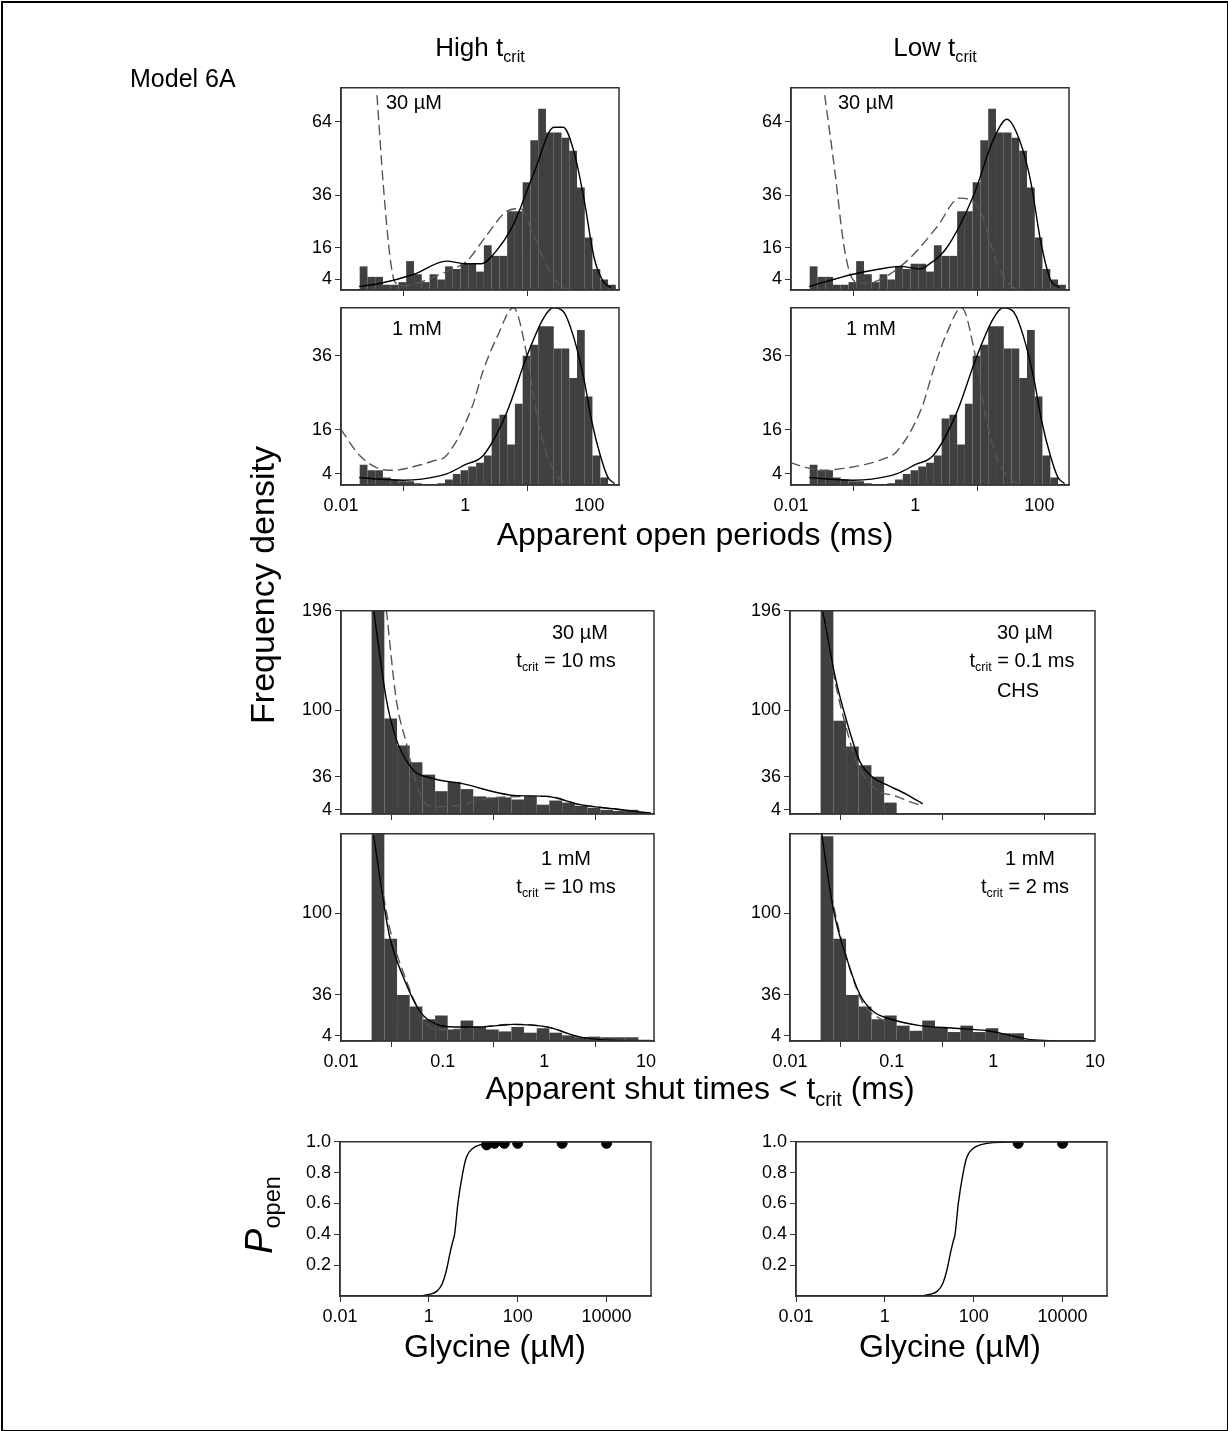  I want to click on annotation: t$_{crit}$ = 2 ms, so click(1025, 888).